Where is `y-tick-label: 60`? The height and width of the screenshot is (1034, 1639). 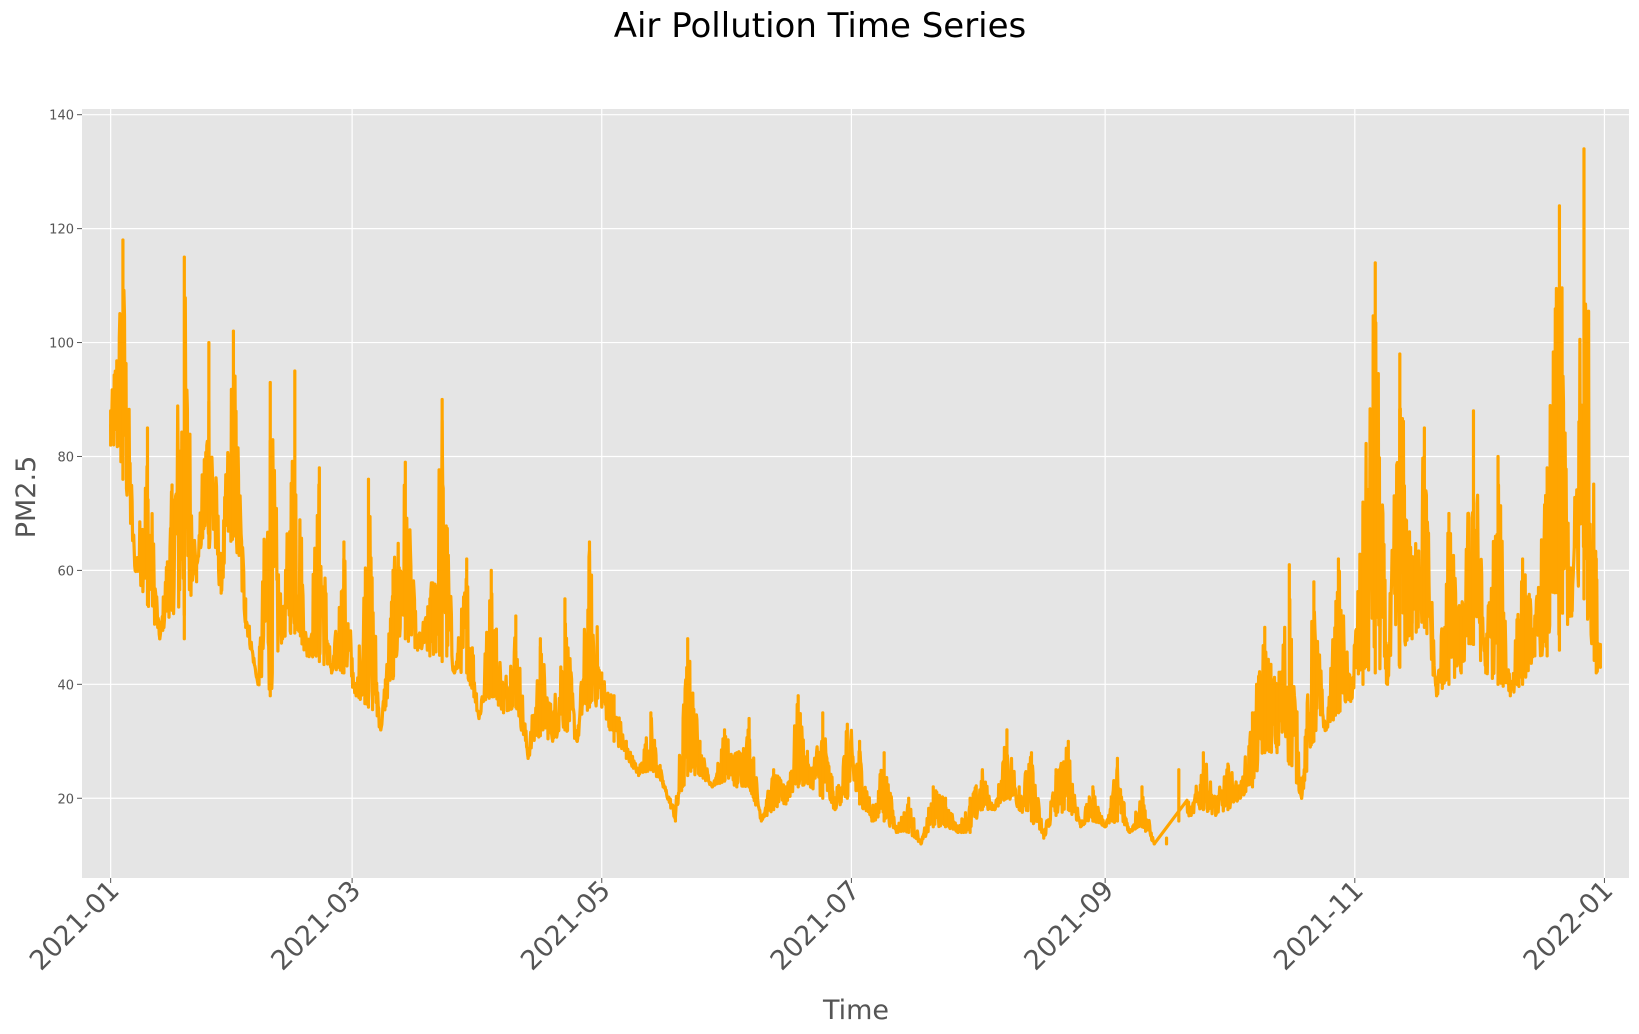 y-tick-label: 60 is located at coordinates (65, 571).